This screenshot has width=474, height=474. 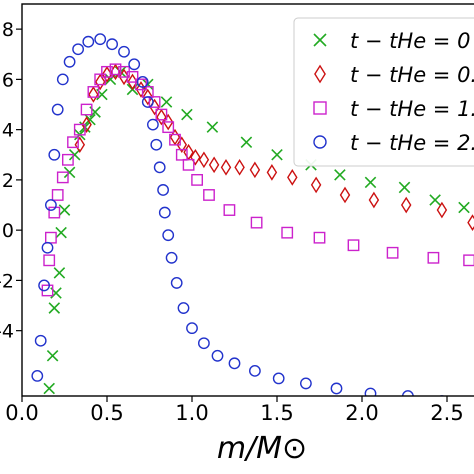 I want to click on y-tick-label: 4, so click(x=8, y=131).